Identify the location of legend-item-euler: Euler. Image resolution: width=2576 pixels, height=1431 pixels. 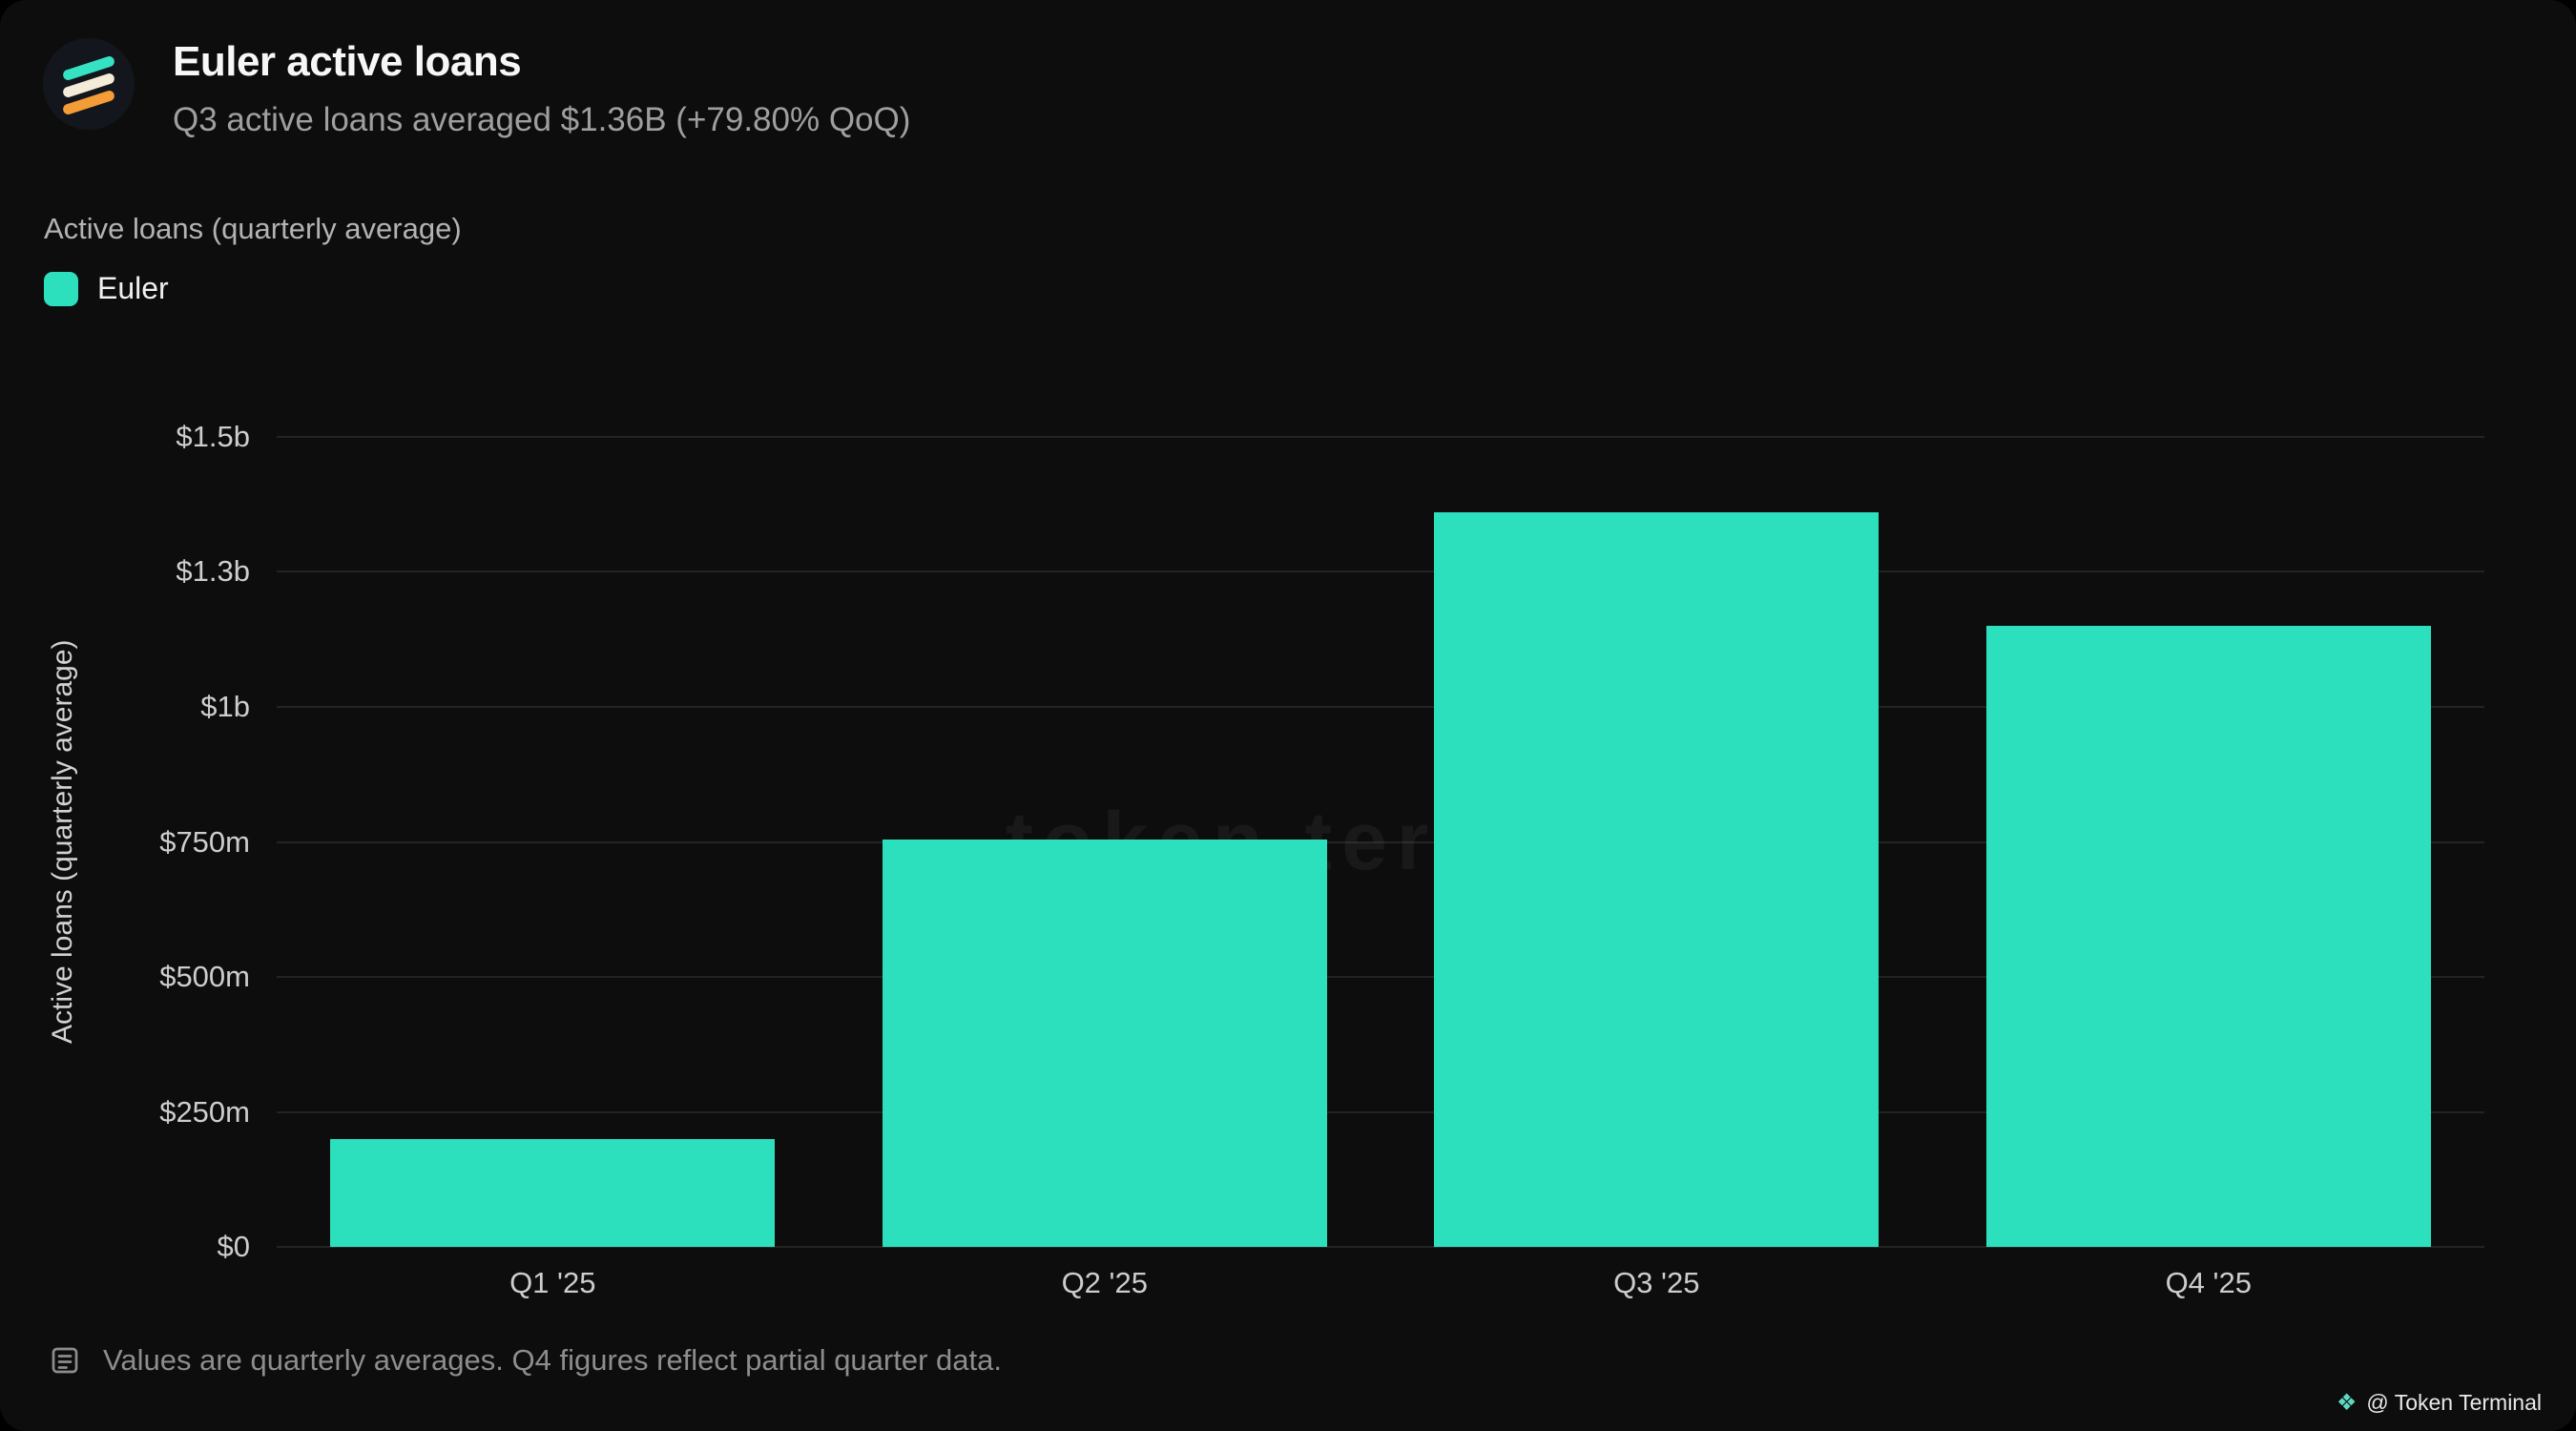
(106, 288).